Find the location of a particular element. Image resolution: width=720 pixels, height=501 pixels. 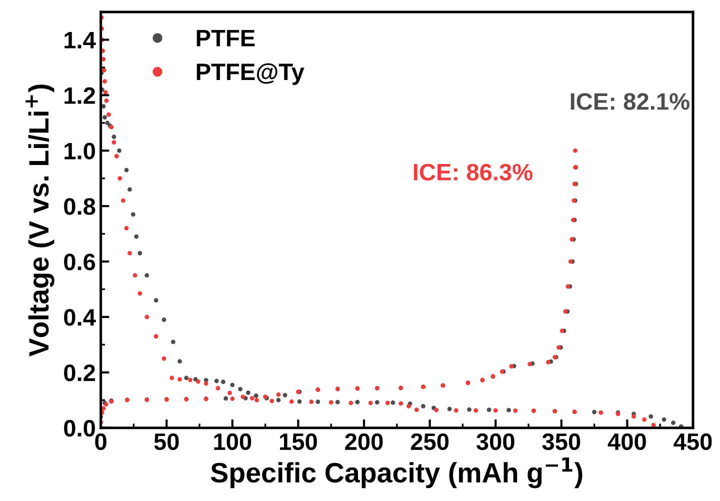

y-tick-label: 0.4 is located at coordinates (80, 317).